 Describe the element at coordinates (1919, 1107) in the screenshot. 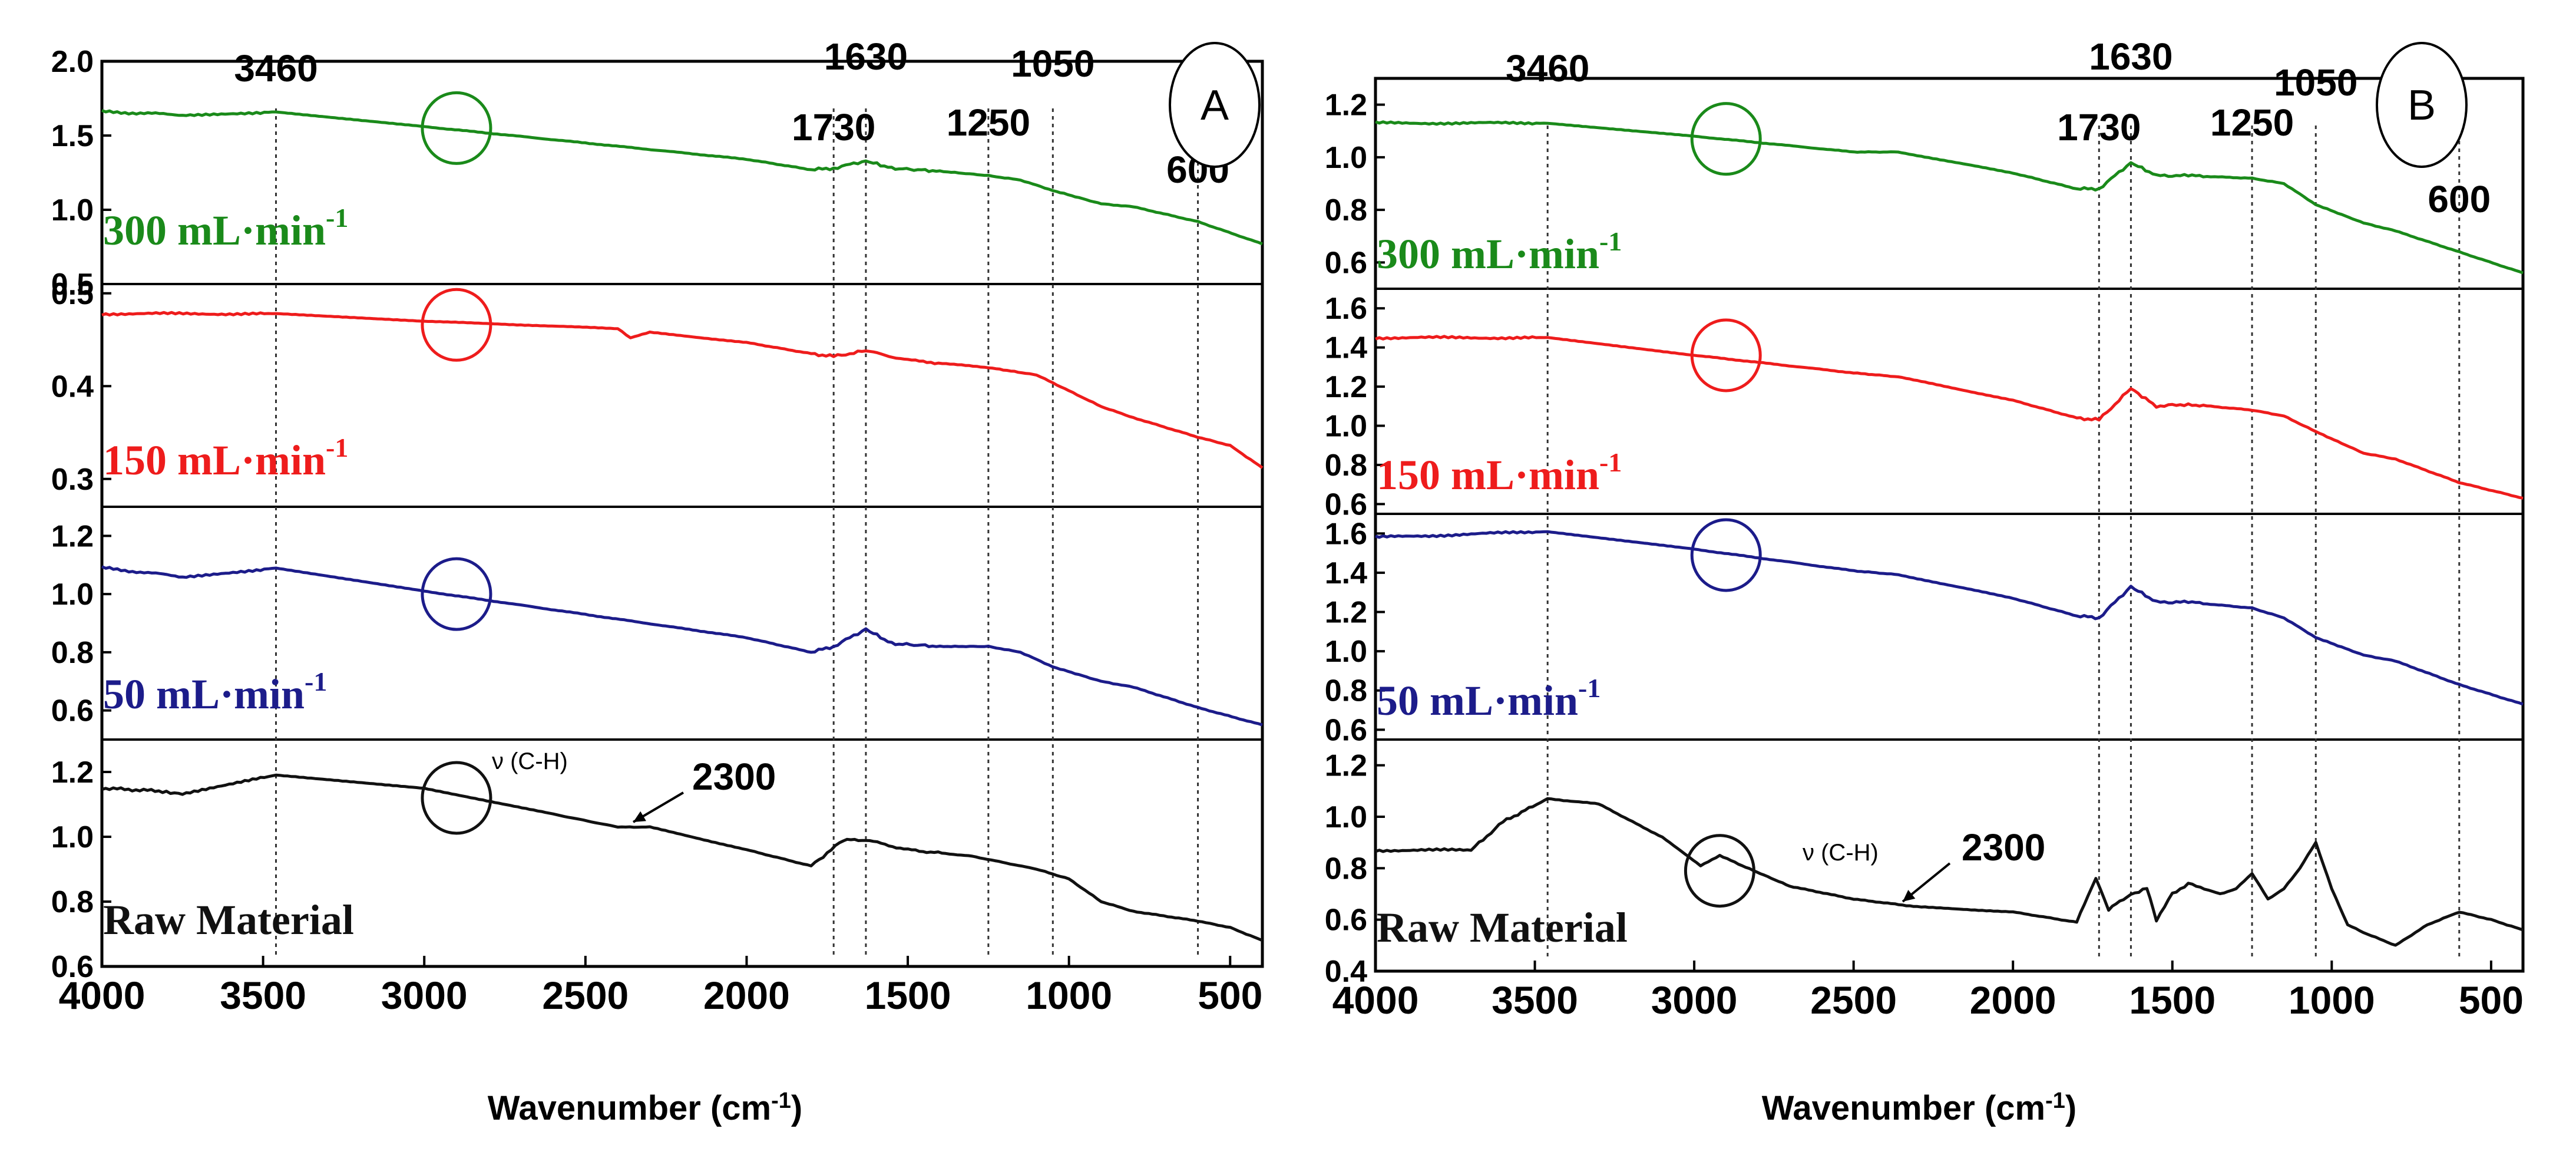

I see `x-axis-title-b: Wavenumber (cm-1)` at that location.